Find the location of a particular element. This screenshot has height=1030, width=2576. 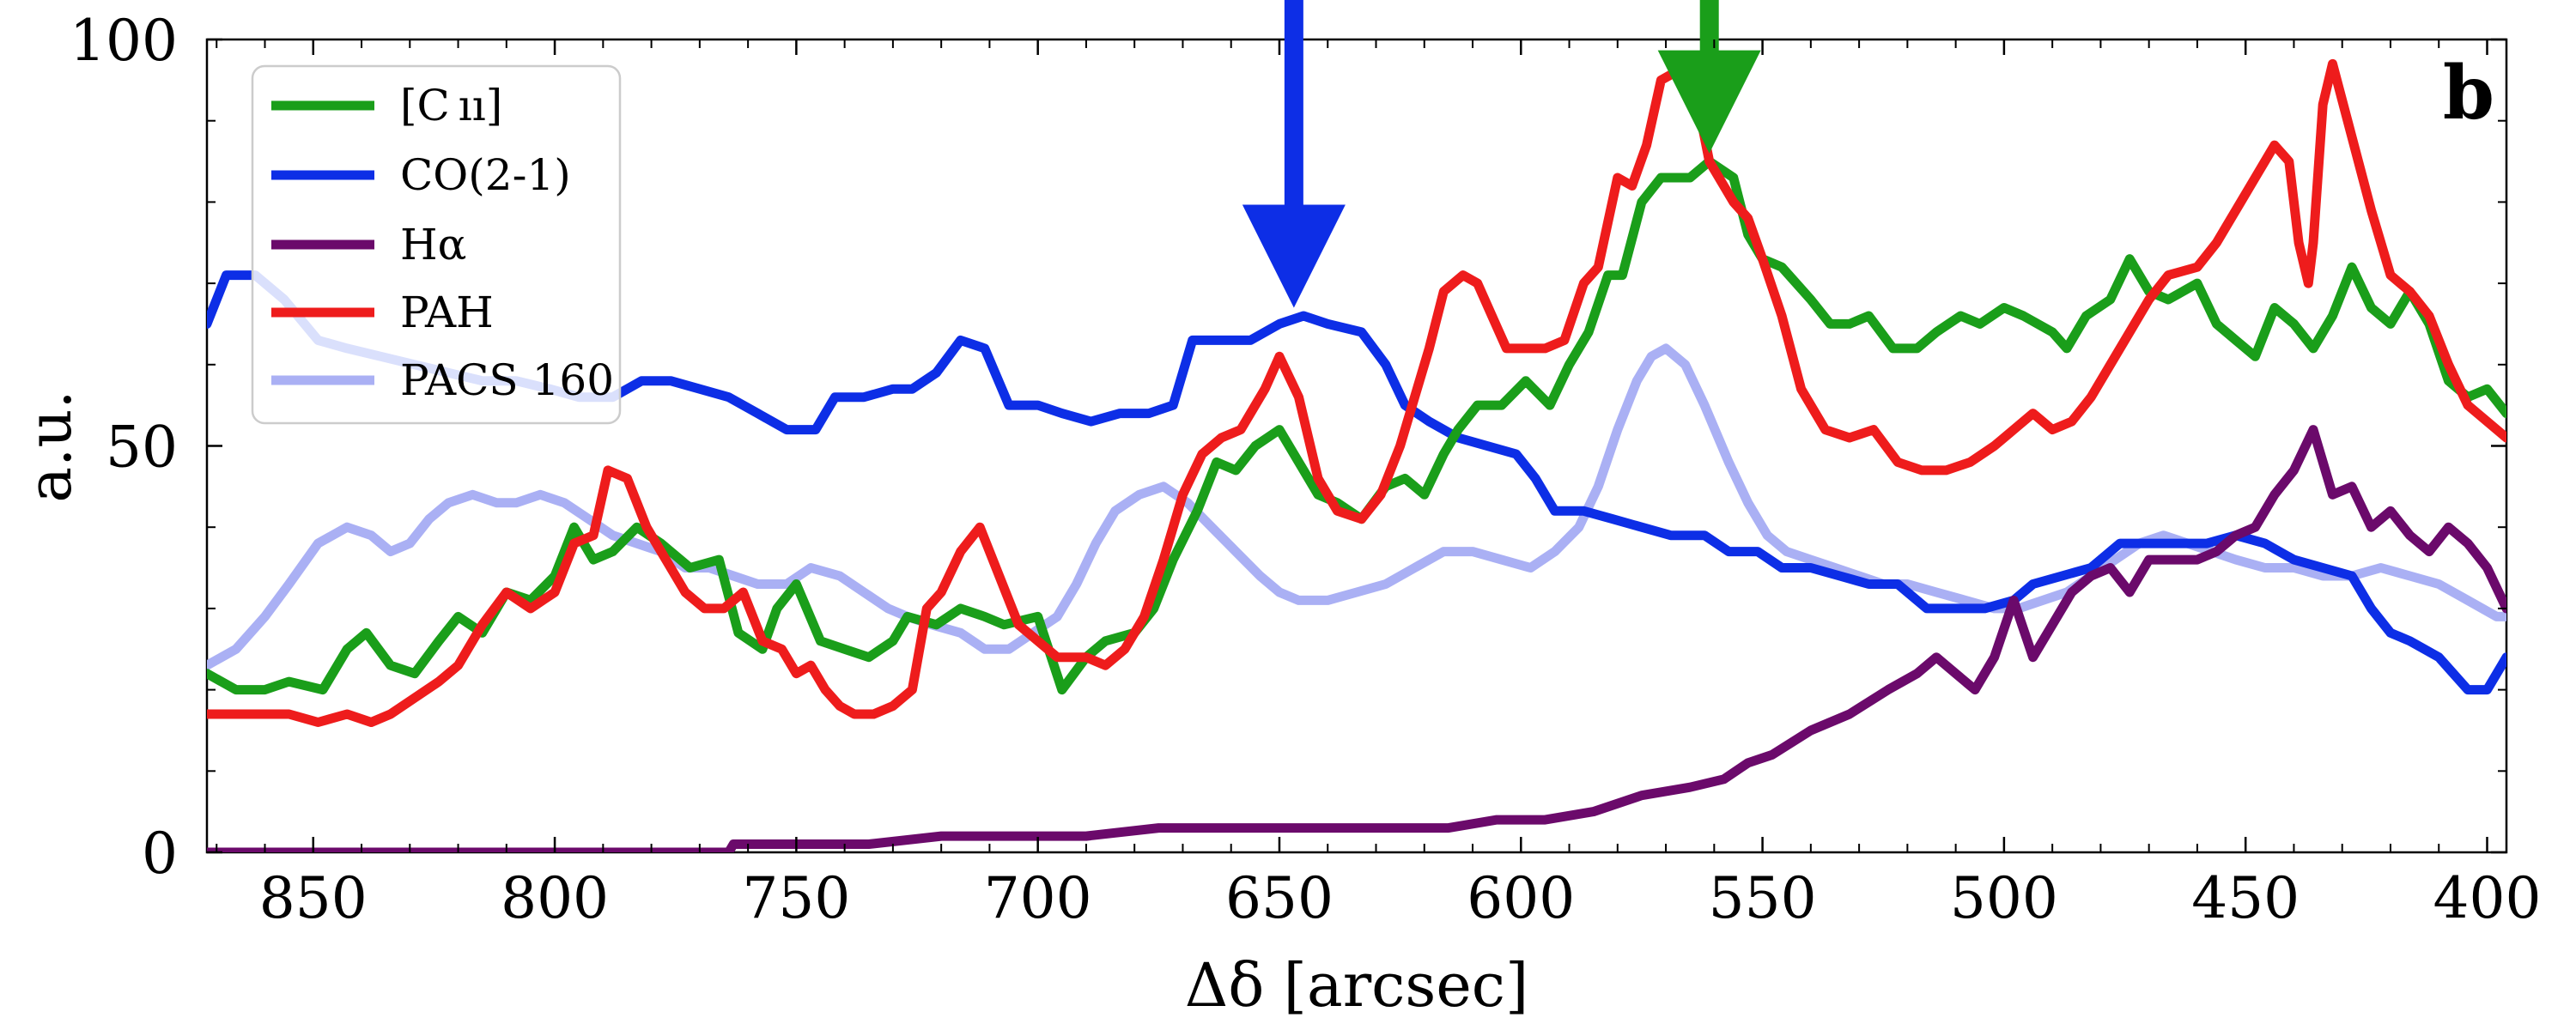

legend-entry-halpha: Hα is located at coordinates (368, 245).